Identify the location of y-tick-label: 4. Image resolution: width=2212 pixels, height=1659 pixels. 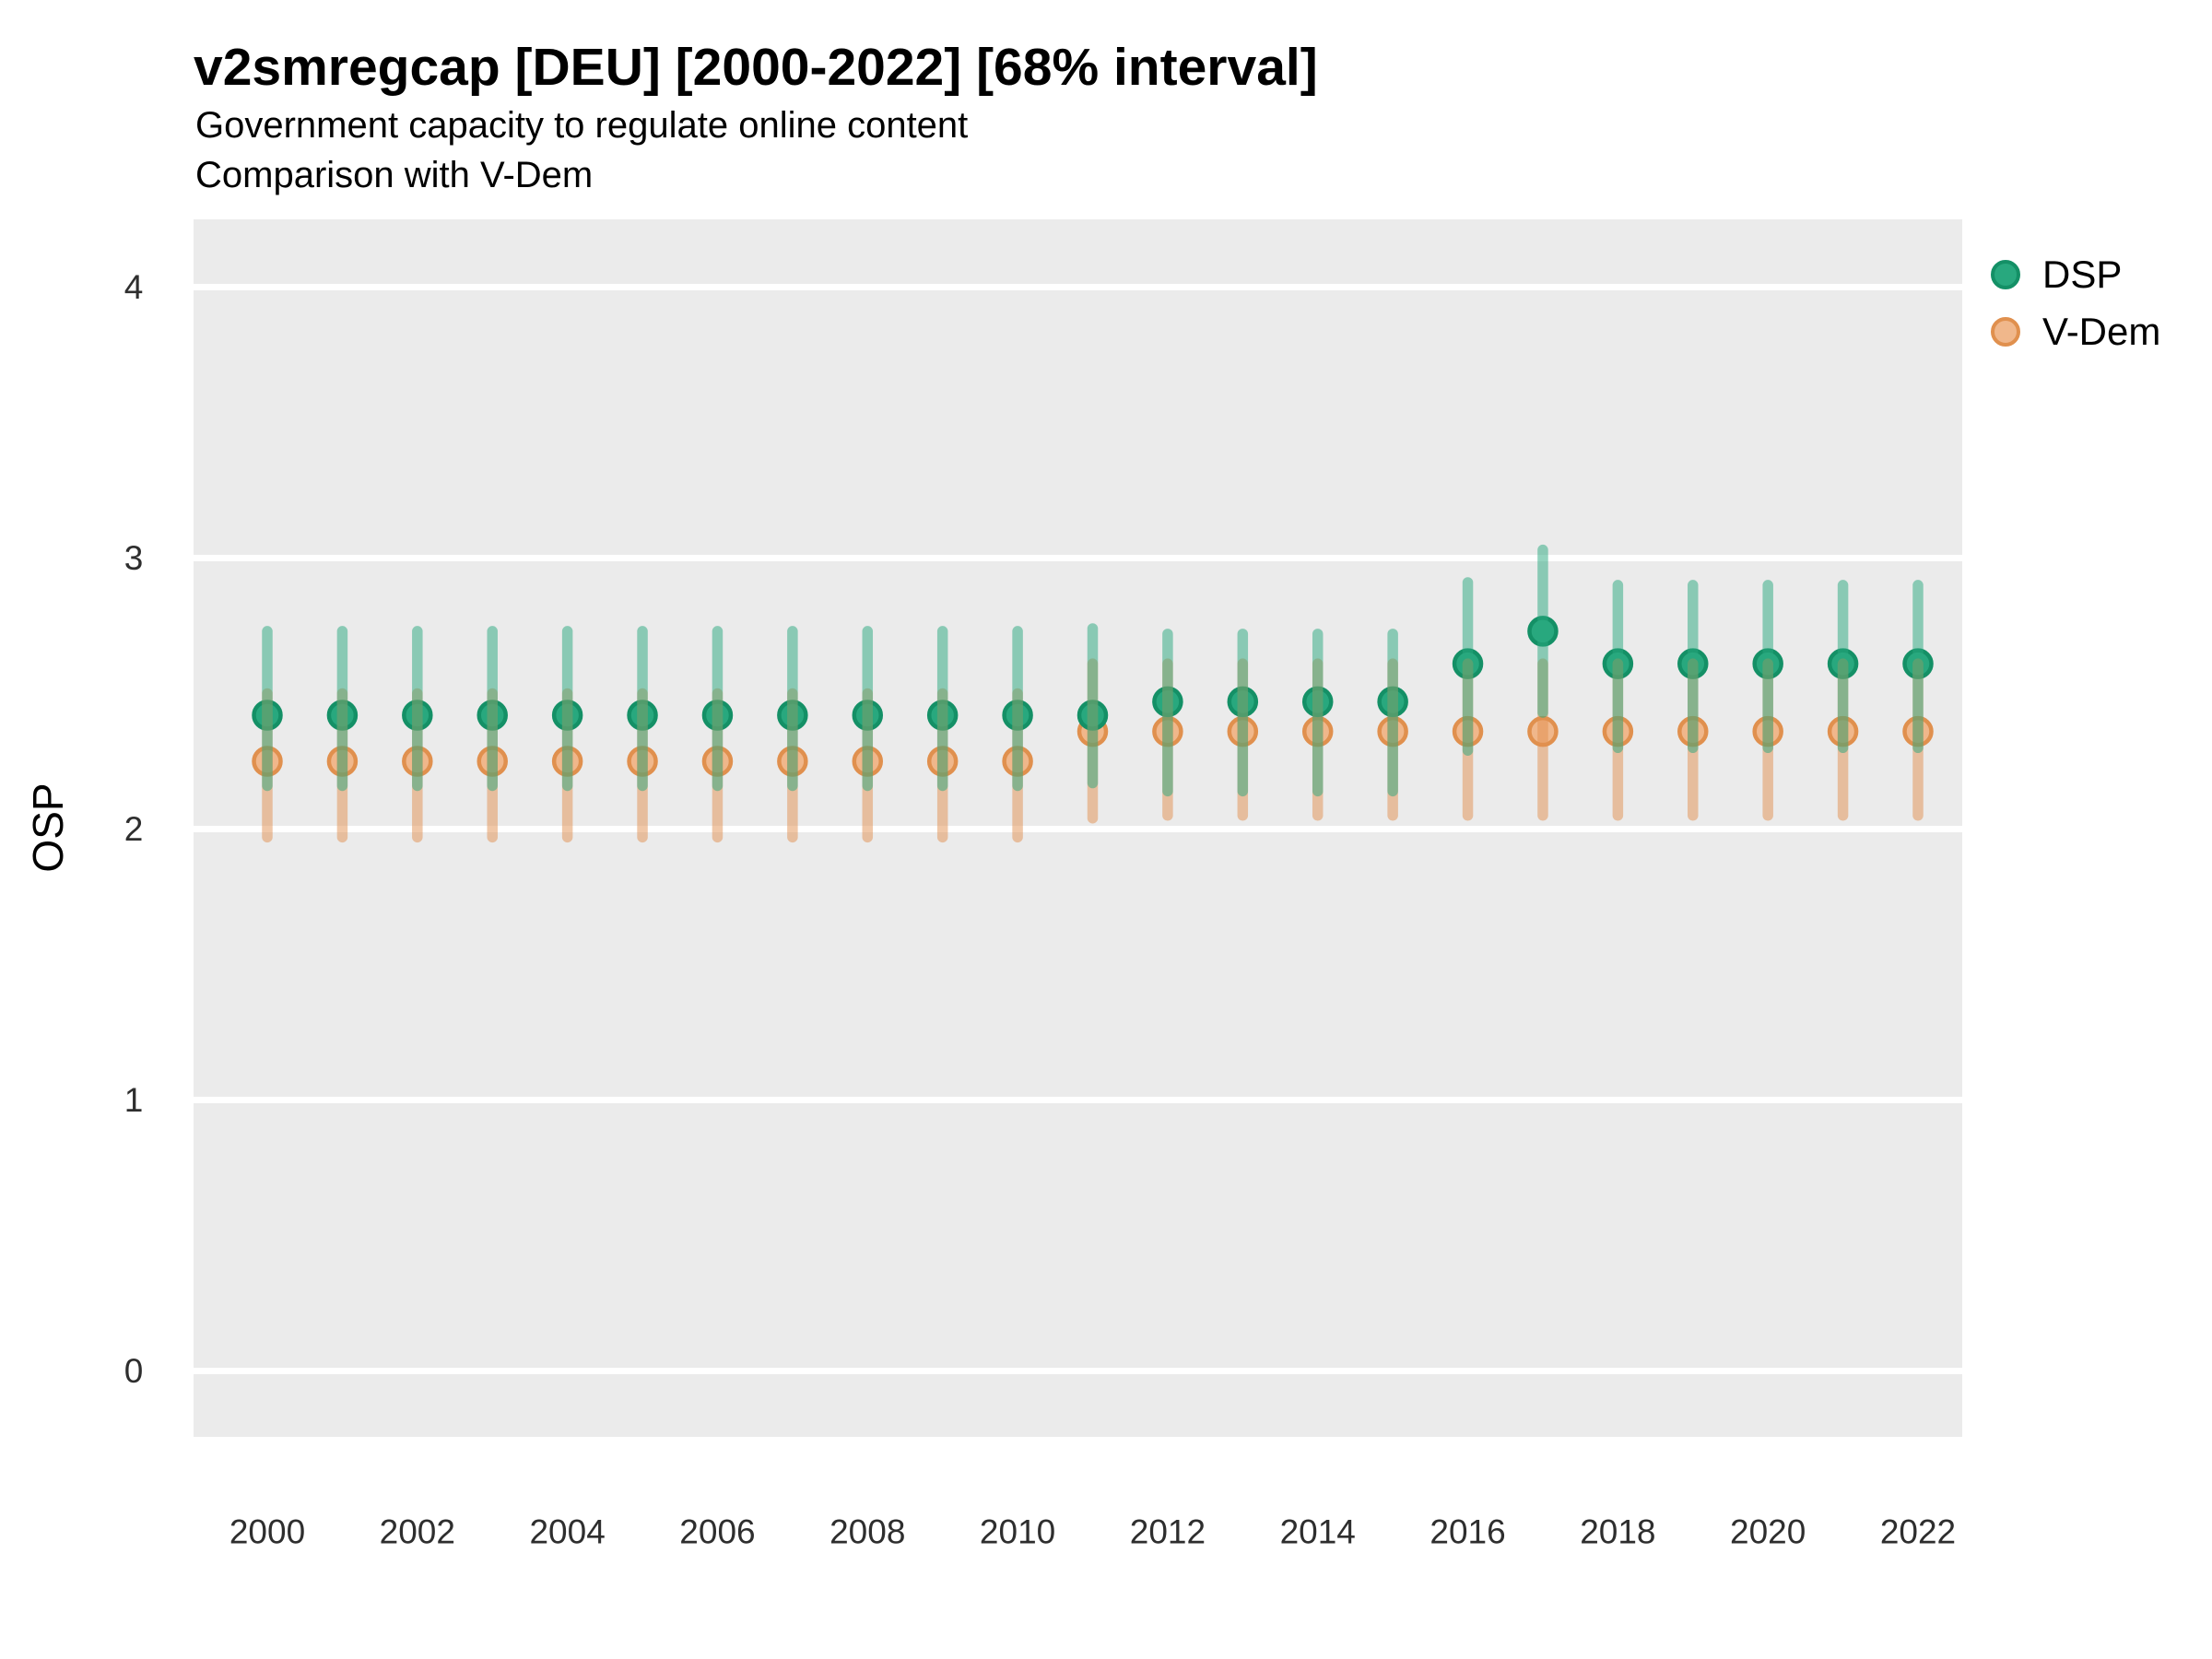
(134, 287).